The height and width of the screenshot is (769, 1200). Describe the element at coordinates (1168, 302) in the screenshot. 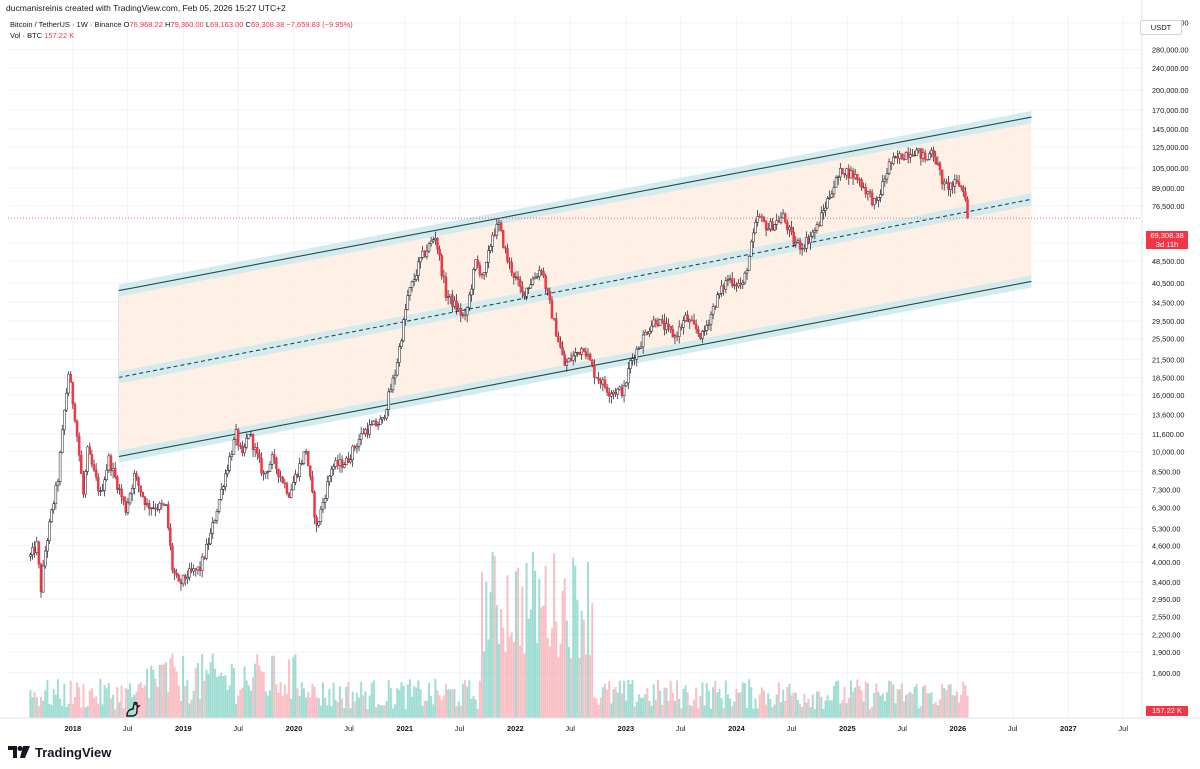

I see `price-tick-label: 34,500.00` at that location.